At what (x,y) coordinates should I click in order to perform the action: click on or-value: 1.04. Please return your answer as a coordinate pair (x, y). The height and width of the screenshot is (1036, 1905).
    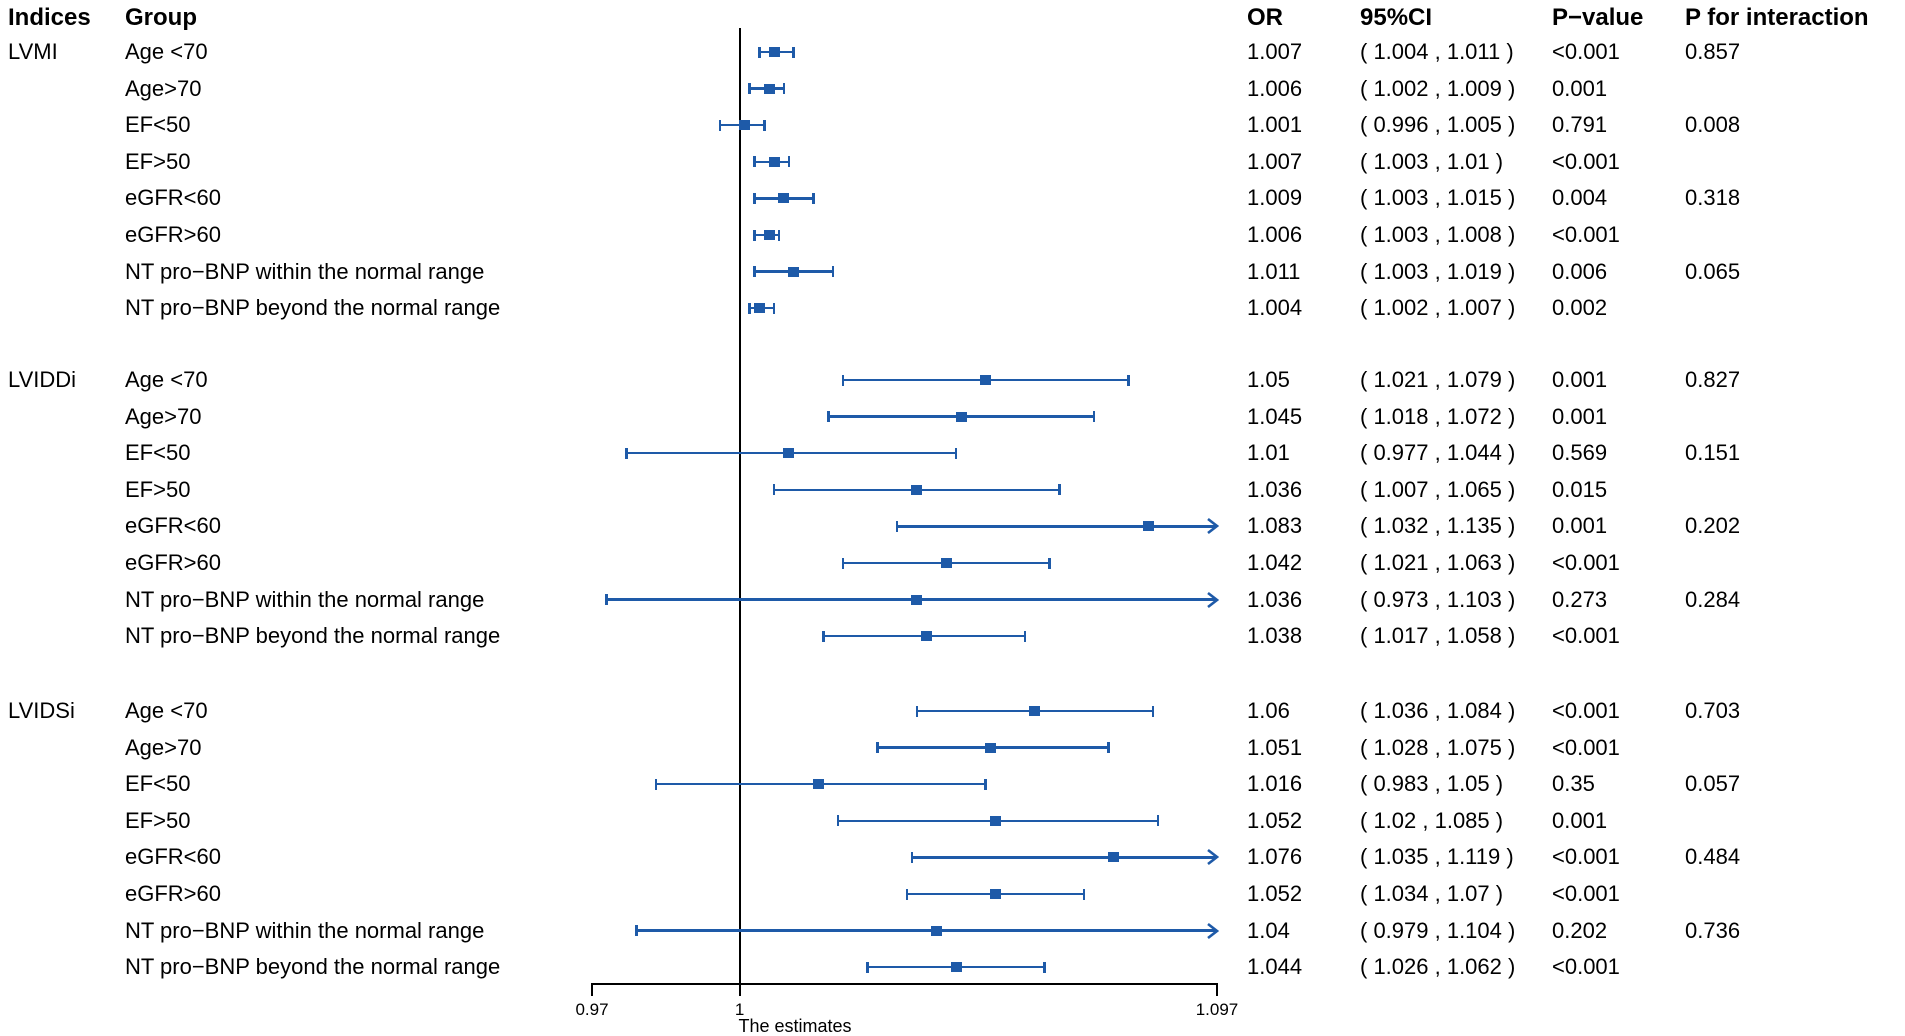
    Looking at the image, I should click on (1268, 930).